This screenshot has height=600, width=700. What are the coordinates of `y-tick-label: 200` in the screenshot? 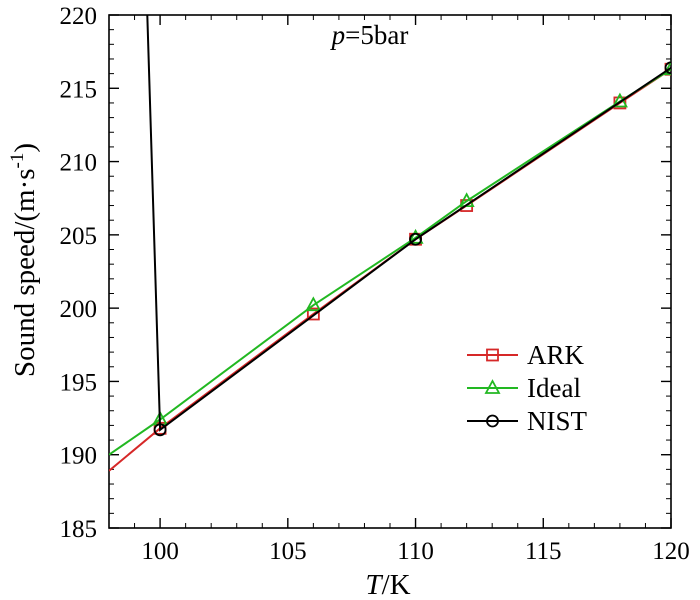 It's located at (79, 309).